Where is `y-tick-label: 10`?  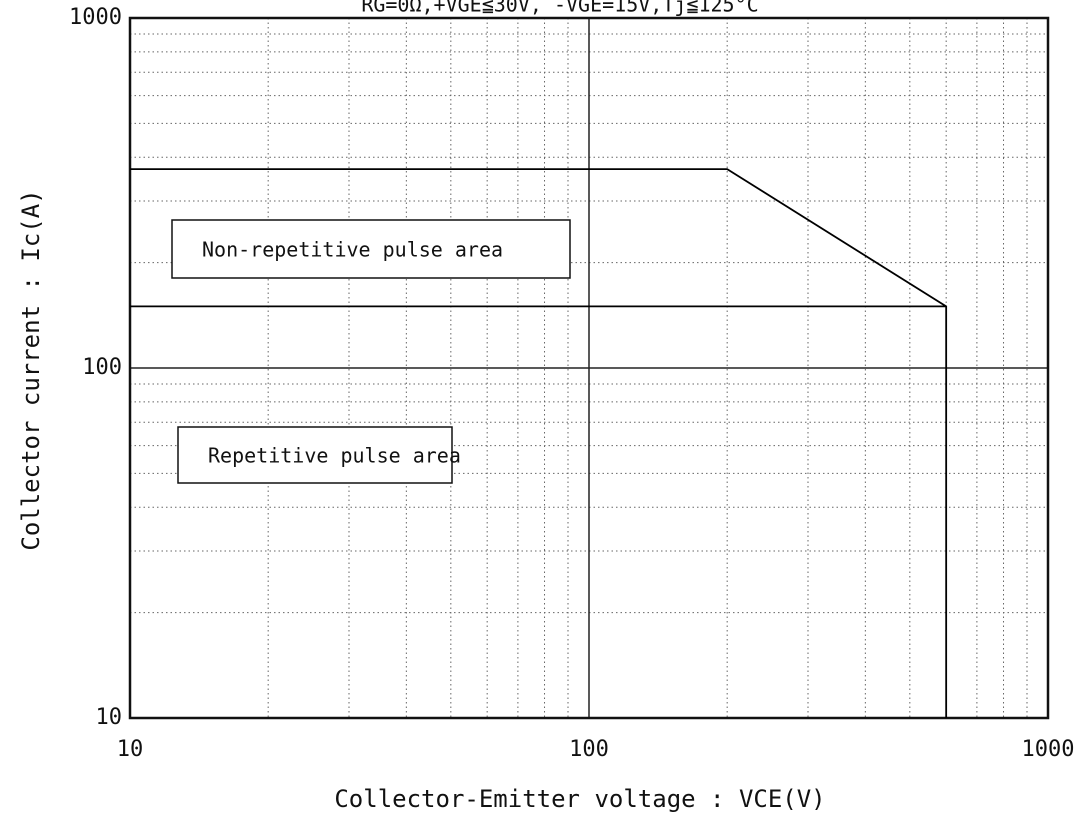 y-tick-label: 10 is located at coordinates (109, 717).